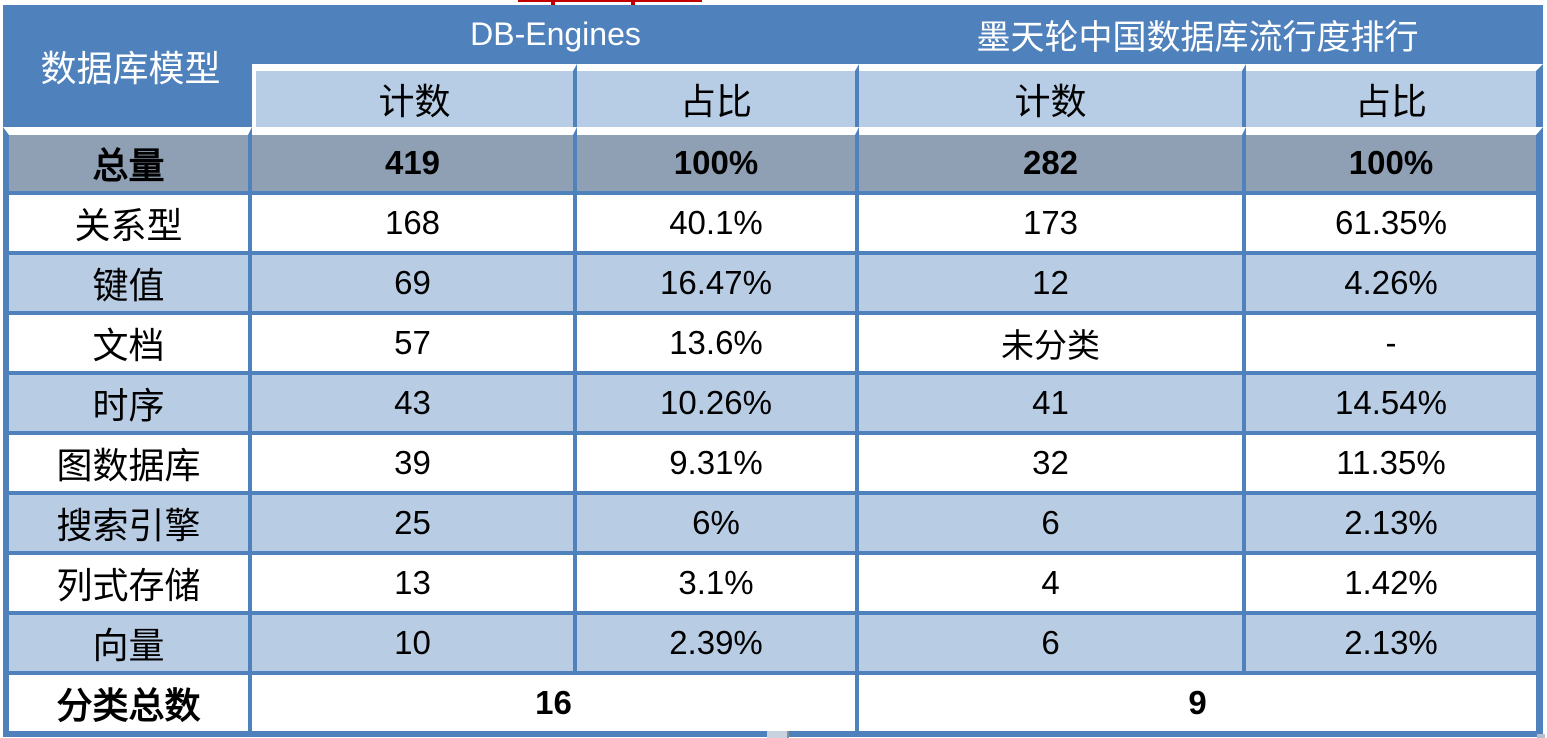 The width and height of the screenshot is (1547, 738). I want to click on cell-value: 13.6%, so click(718, 345).